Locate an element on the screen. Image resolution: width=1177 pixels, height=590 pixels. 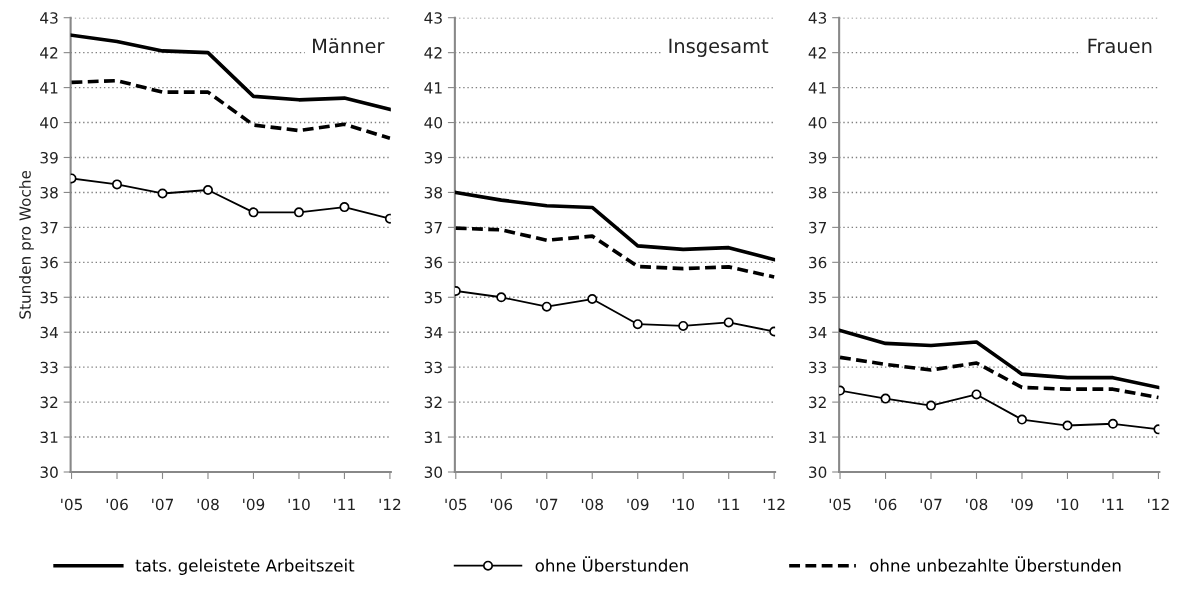
text: Frauen is located at coordinates (1120, 46).